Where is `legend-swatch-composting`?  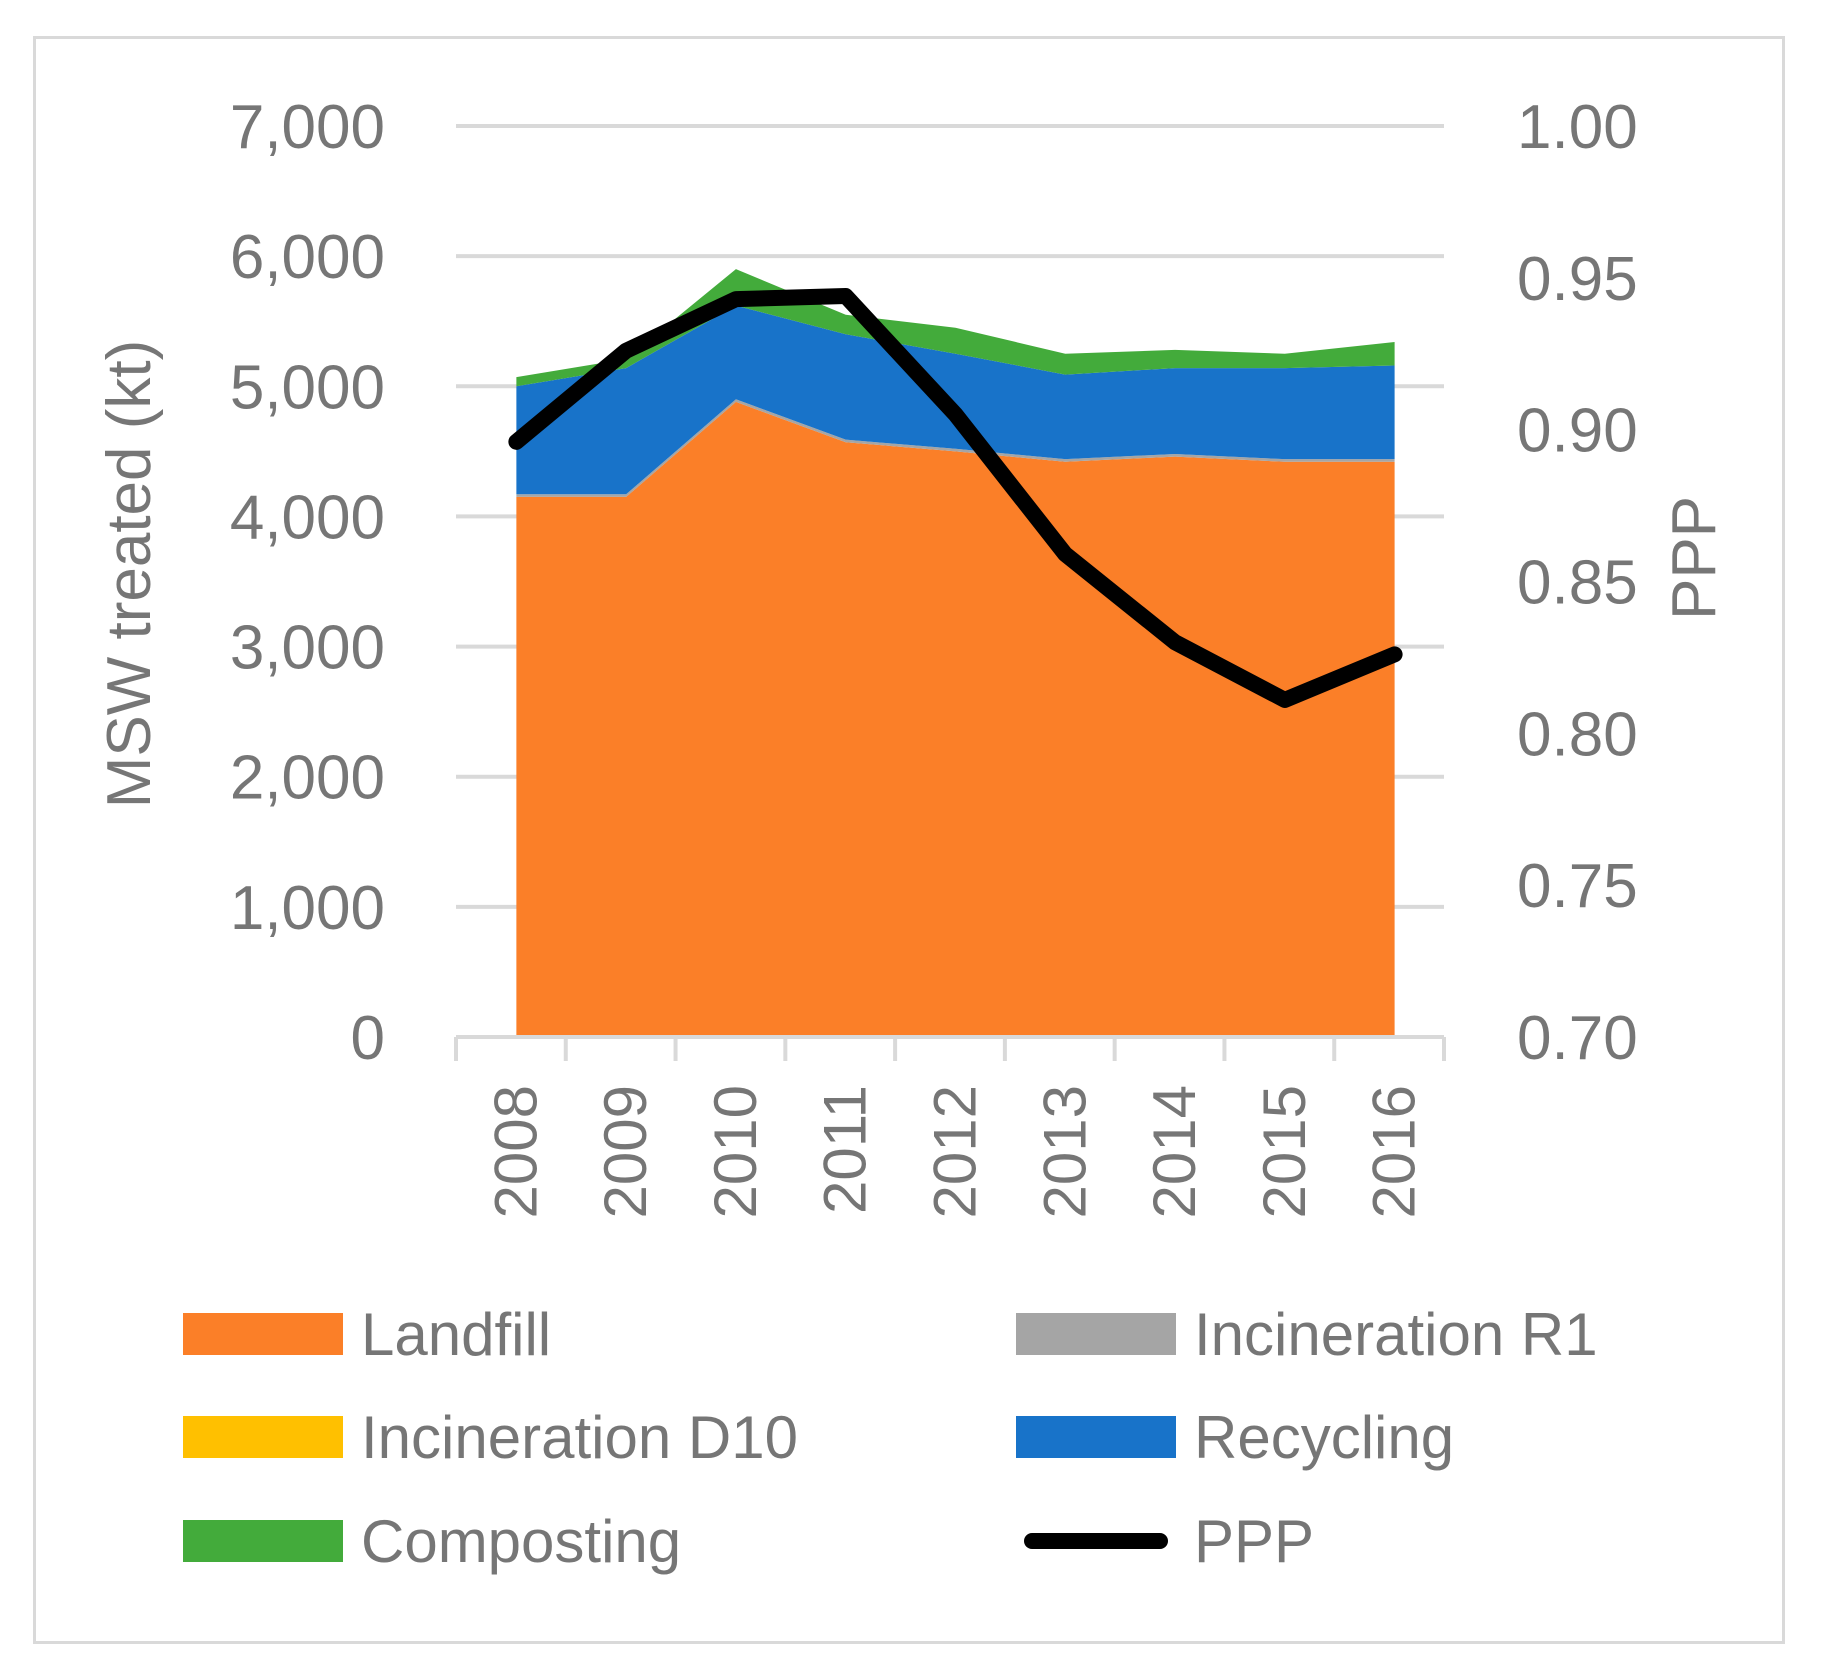 legend-swatch-composting is located at coordinates (263, 1541).